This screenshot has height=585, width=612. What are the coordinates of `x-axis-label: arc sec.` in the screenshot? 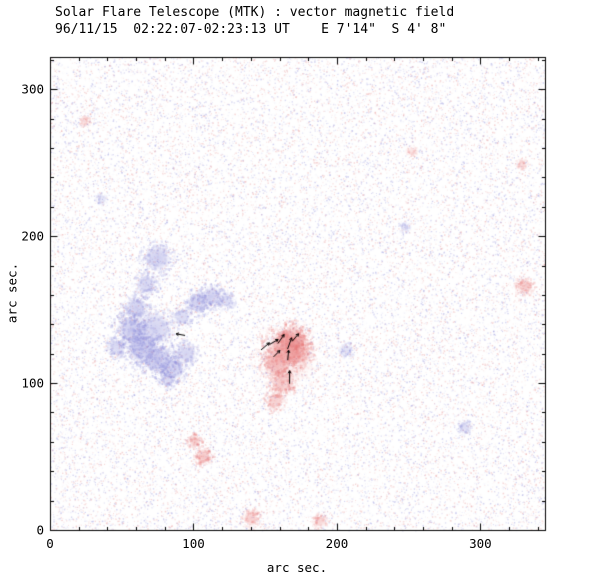 It's located at (297, 567).